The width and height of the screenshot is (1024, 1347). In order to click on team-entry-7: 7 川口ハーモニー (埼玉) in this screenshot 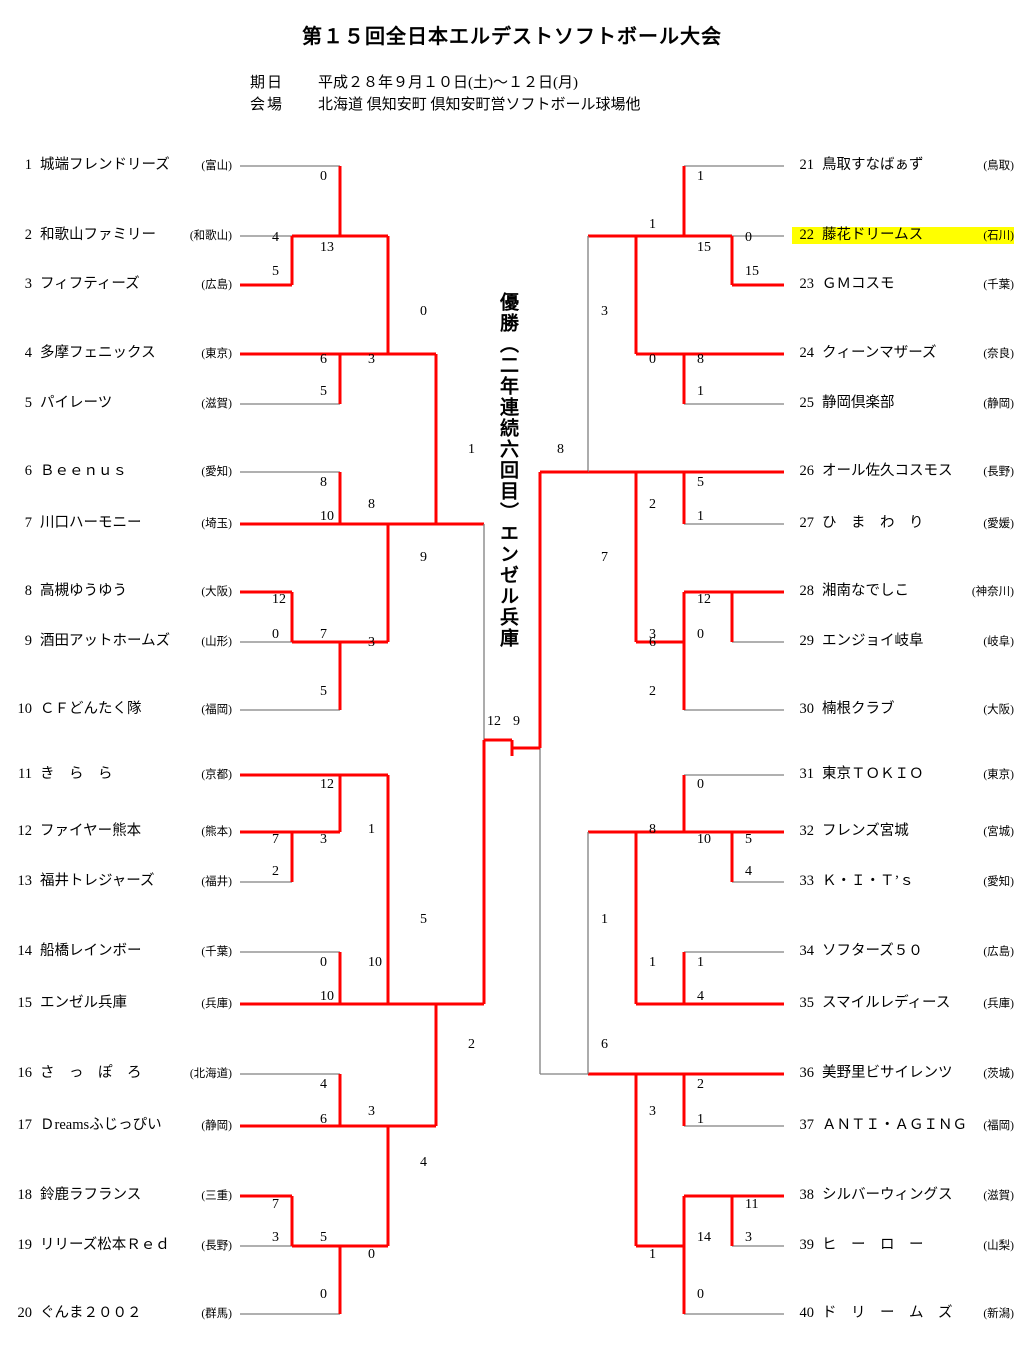, I will do `click(121, 523)`.